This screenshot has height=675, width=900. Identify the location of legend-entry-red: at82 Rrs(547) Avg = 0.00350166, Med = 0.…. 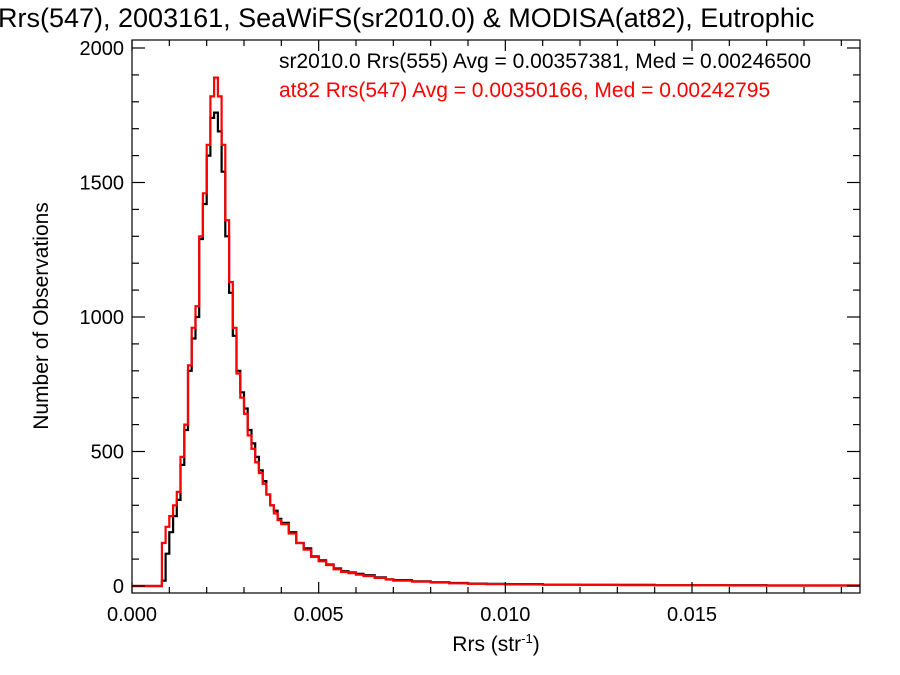
(524, 90).